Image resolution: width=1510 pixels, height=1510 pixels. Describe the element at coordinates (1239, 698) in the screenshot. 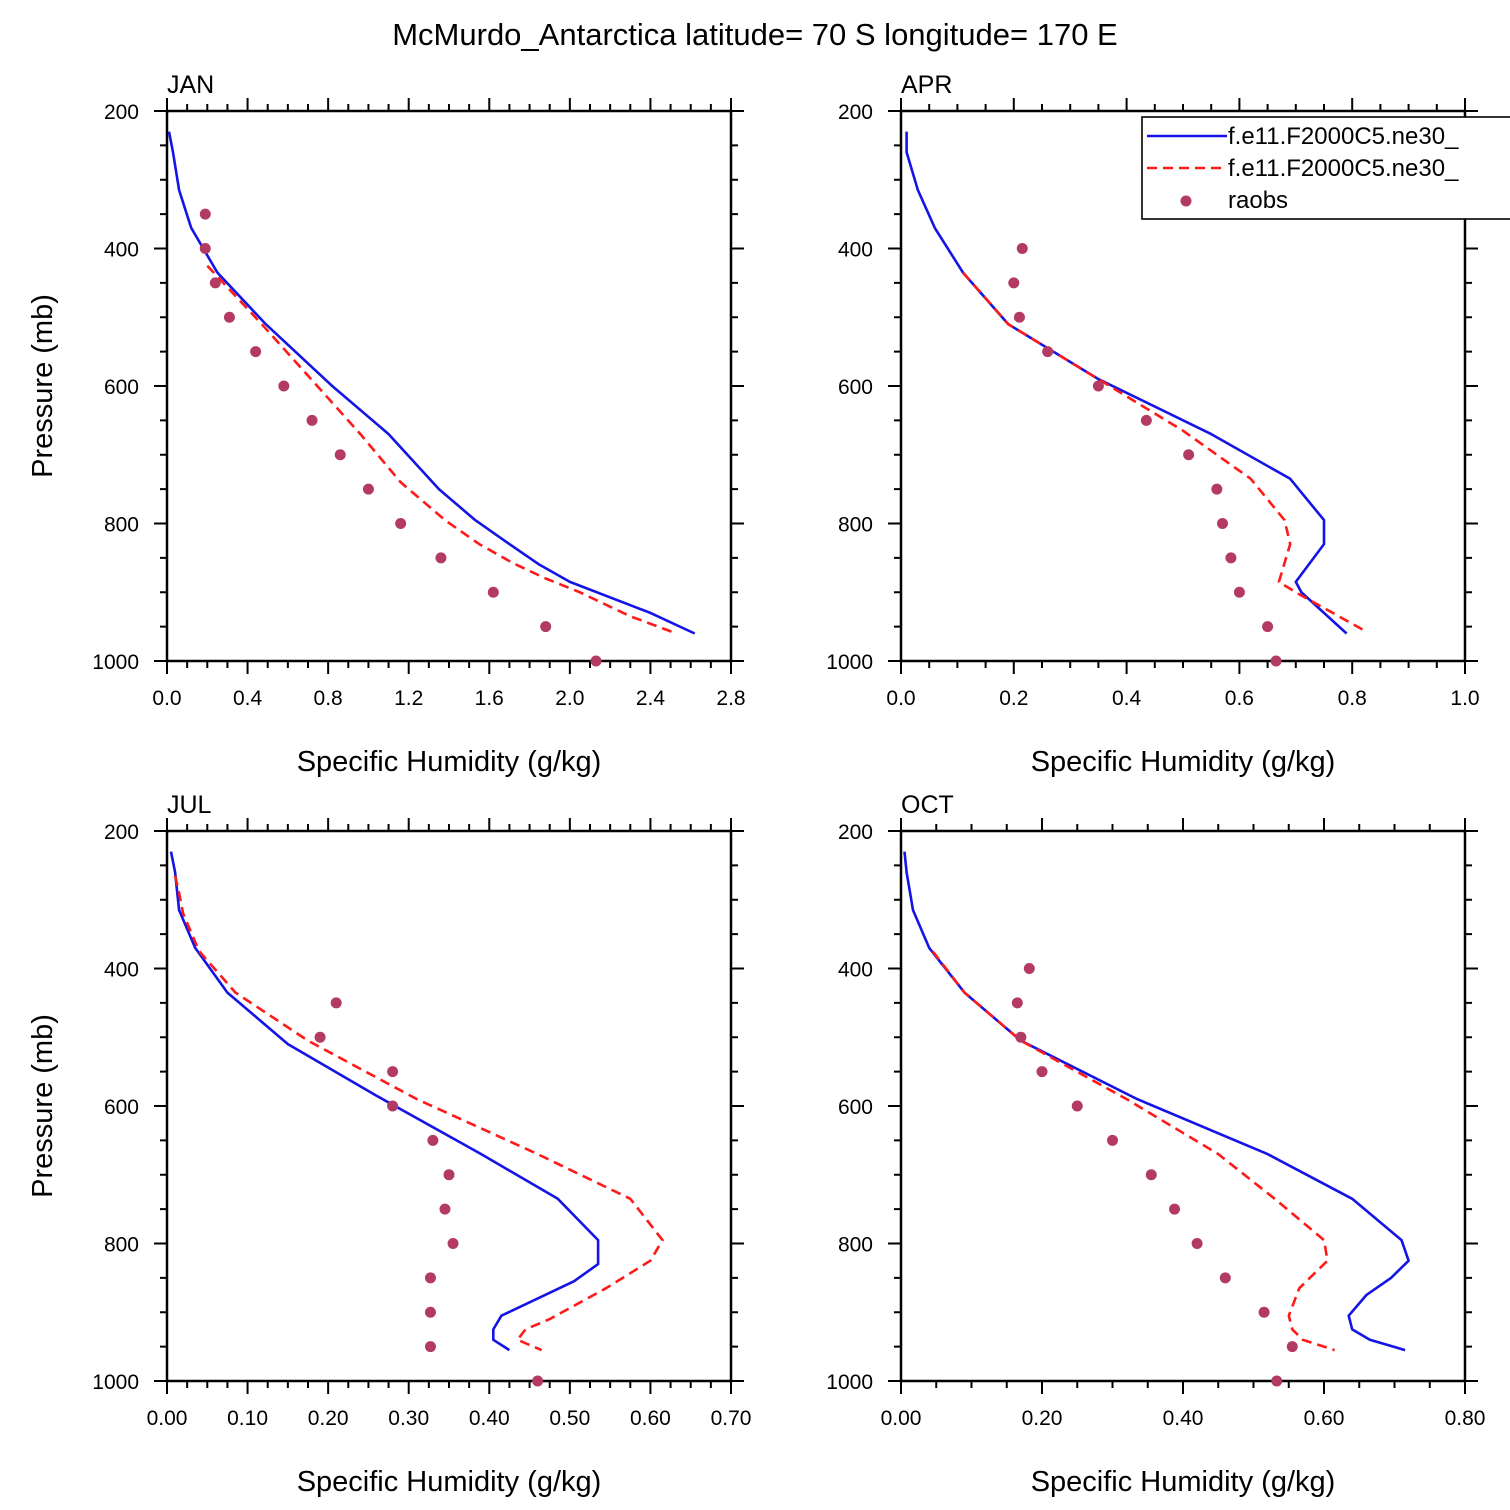

I see `x-tick-label: 0.6` at that location.